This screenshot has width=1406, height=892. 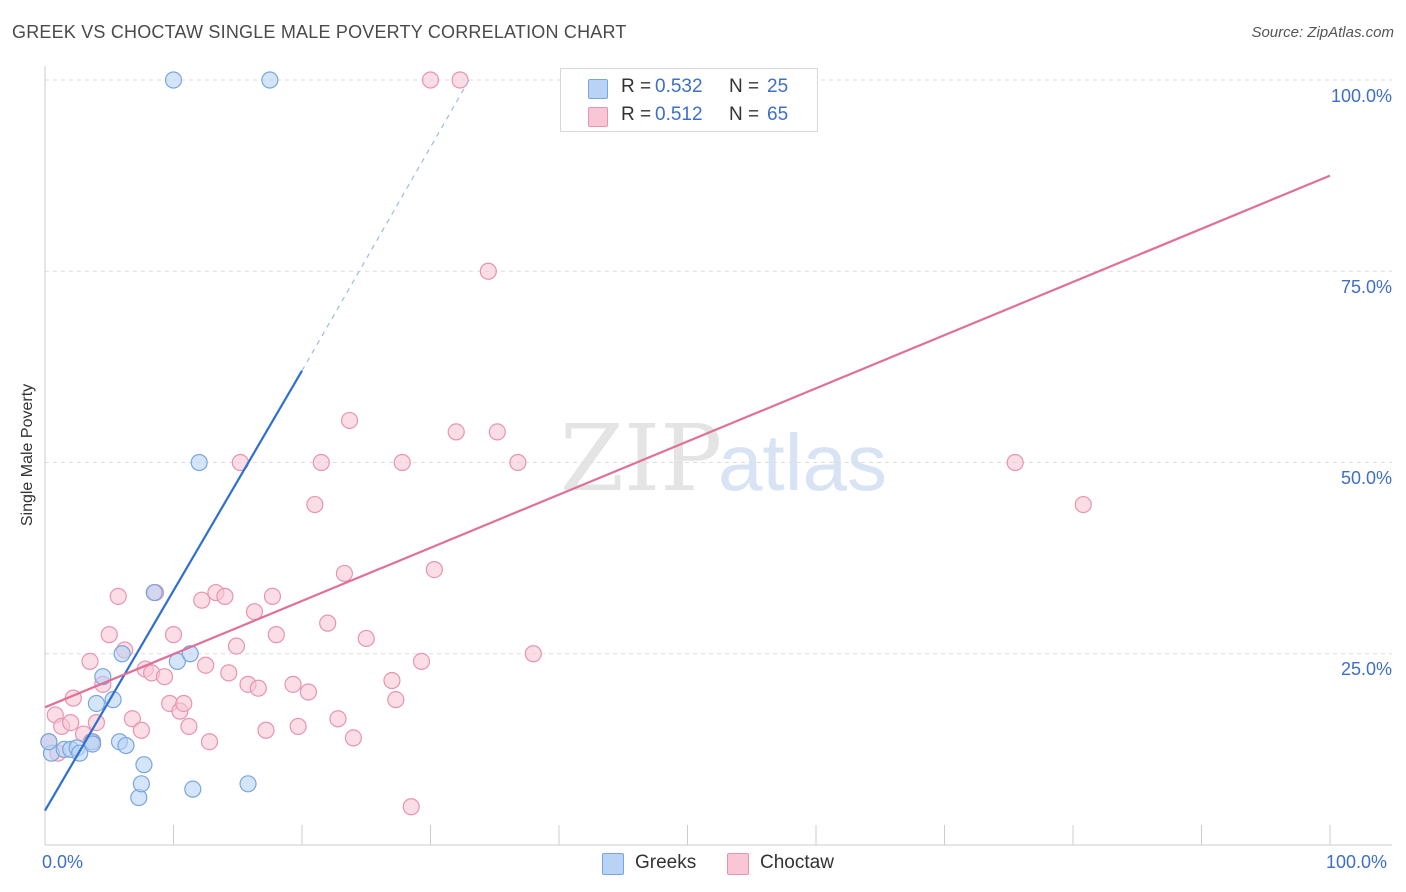 I want to click on watermark: ZIP atlas, so click(x=723, y=458).